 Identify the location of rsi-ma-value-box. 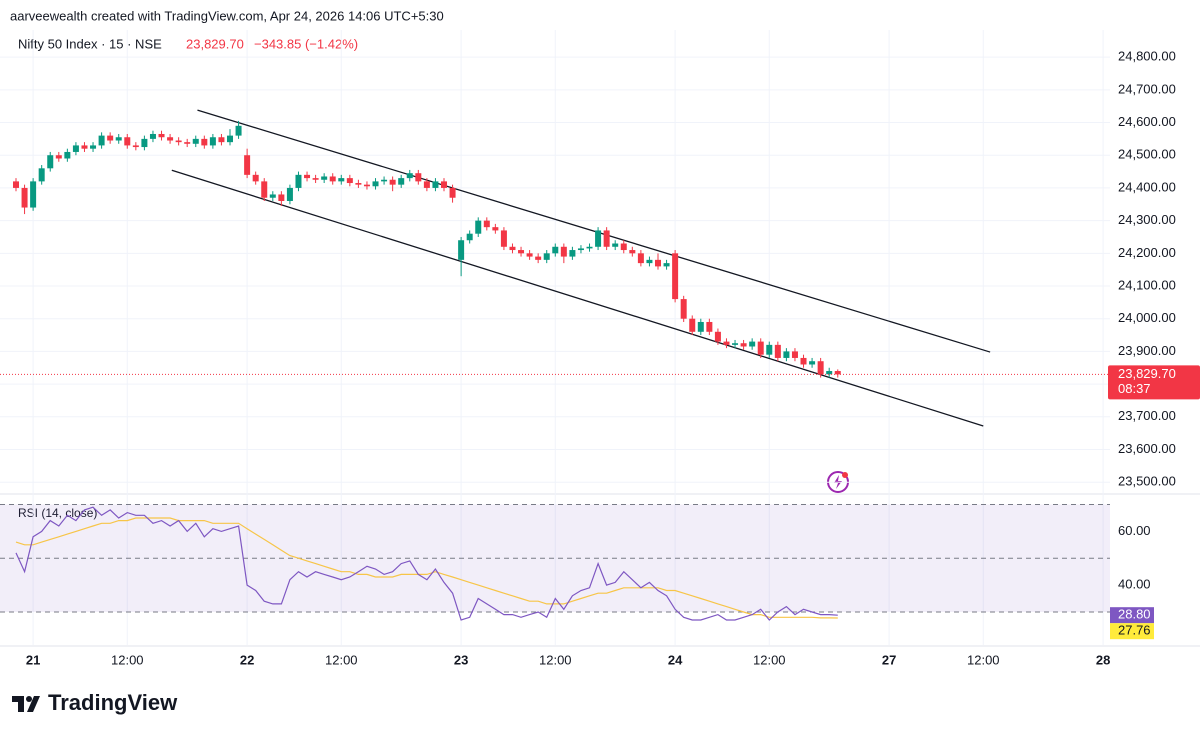
(1132, 631).